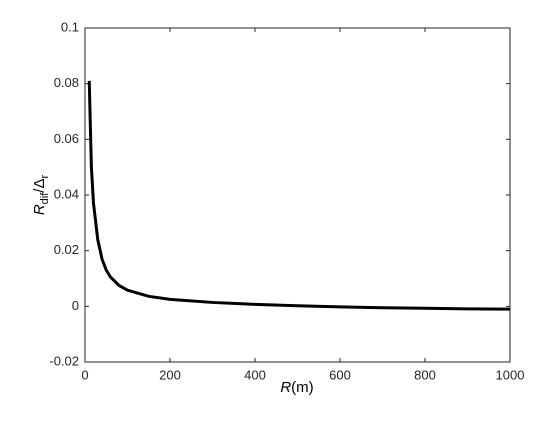 The width and height of the screenshot is (550, 421). What do you see at coordinates (70, 26) in the screenshot?
I see `y-tick-label: 0.1` at bounding box center [70, 26].